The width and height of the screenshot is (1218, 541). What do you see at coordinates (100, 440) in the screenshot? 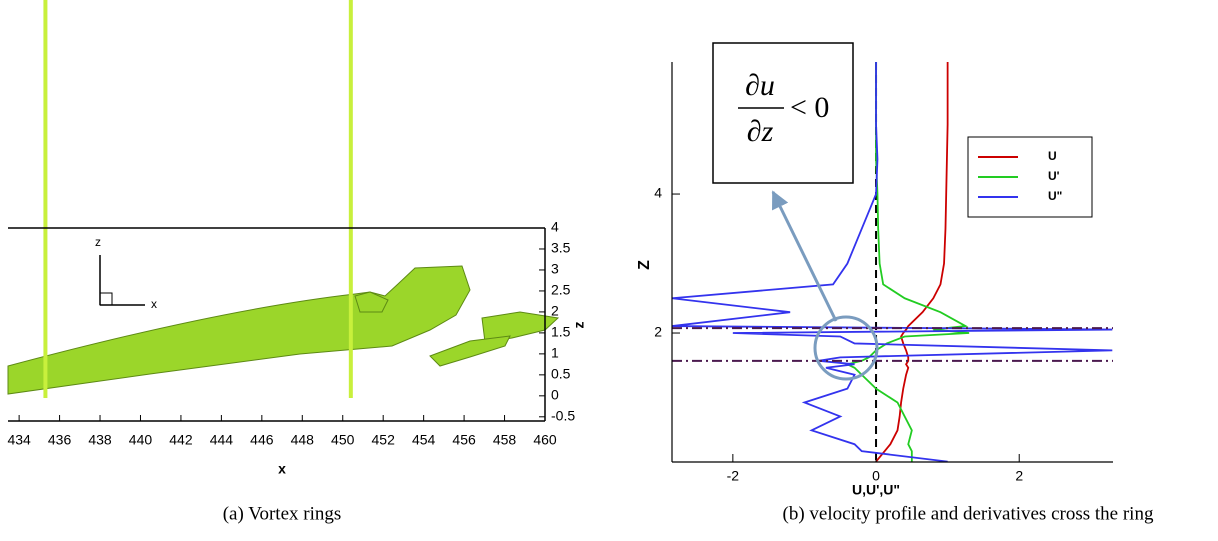
I see `x-tick-label: 438` at bounding box center [100, 440].